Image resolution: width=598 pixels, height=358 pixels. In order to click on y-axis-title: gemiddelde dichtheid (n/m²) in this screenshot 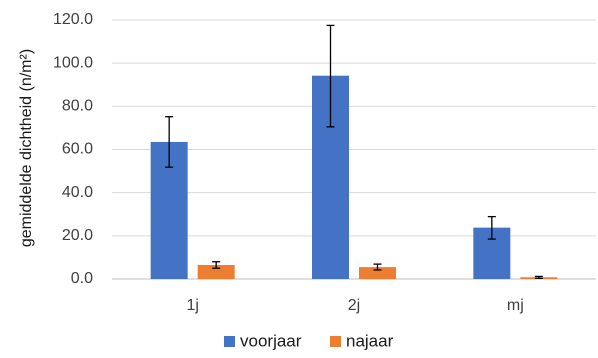, I will do `click(26, 148)`.